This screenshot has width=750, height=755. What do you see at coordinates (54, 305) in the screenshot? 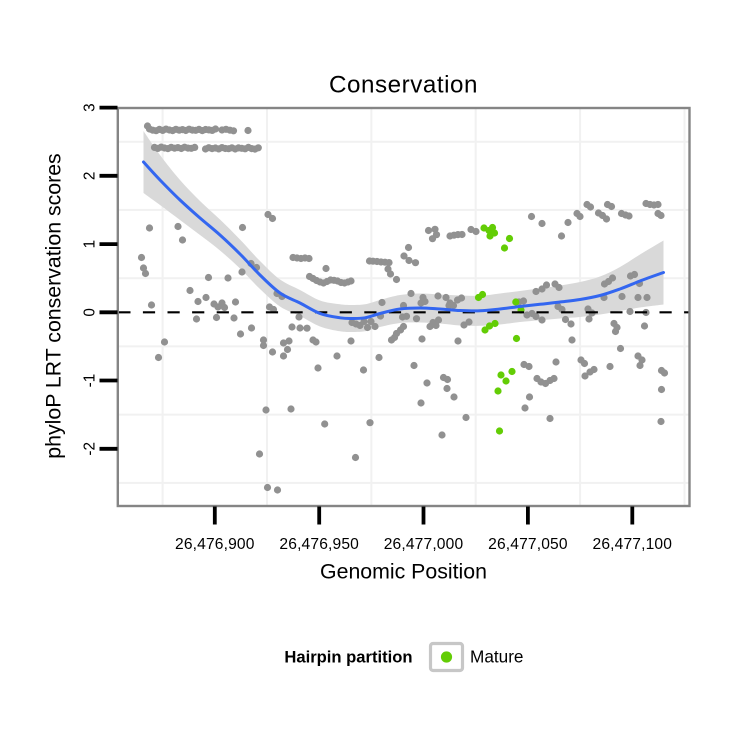
I see `svg-text: phyloP LRT conservation scores` at bounding box center [54, 305].